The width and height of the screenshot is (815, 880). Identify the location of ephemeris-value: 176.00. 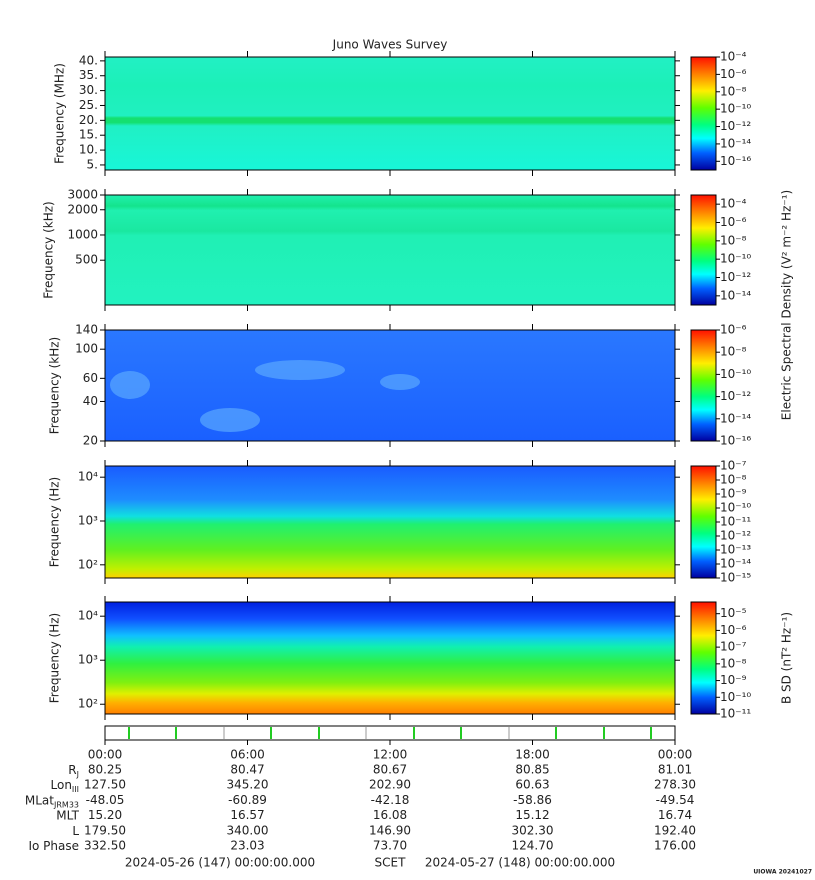
(675, 846).